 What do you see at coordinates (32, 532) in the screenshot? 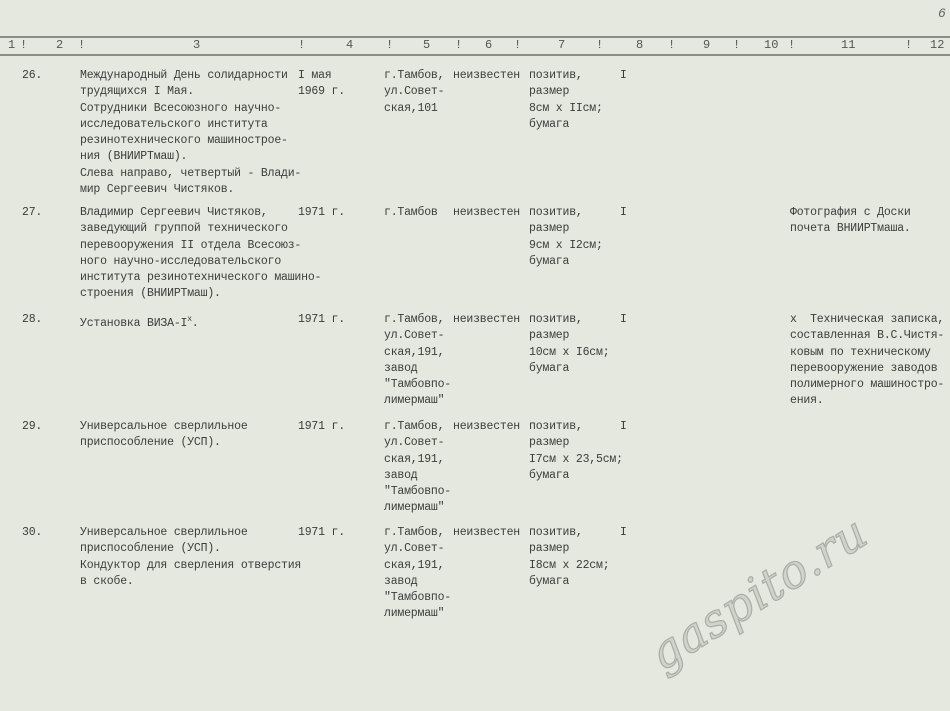
I see `row-number: 30.` at bounding box center [32, 532].